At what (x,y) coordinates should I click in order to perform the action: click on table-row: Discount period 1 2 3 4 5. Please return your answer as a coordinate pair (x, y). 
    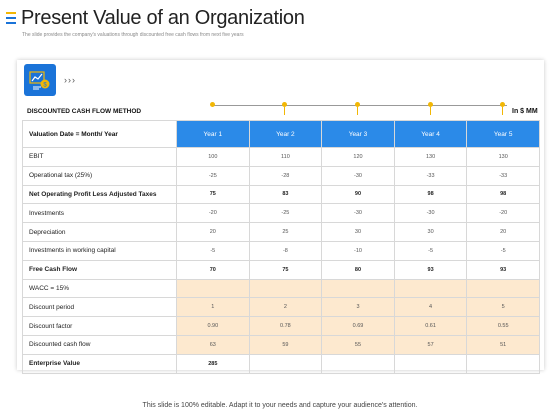
    Looking at the image, I should click on (281, 307).